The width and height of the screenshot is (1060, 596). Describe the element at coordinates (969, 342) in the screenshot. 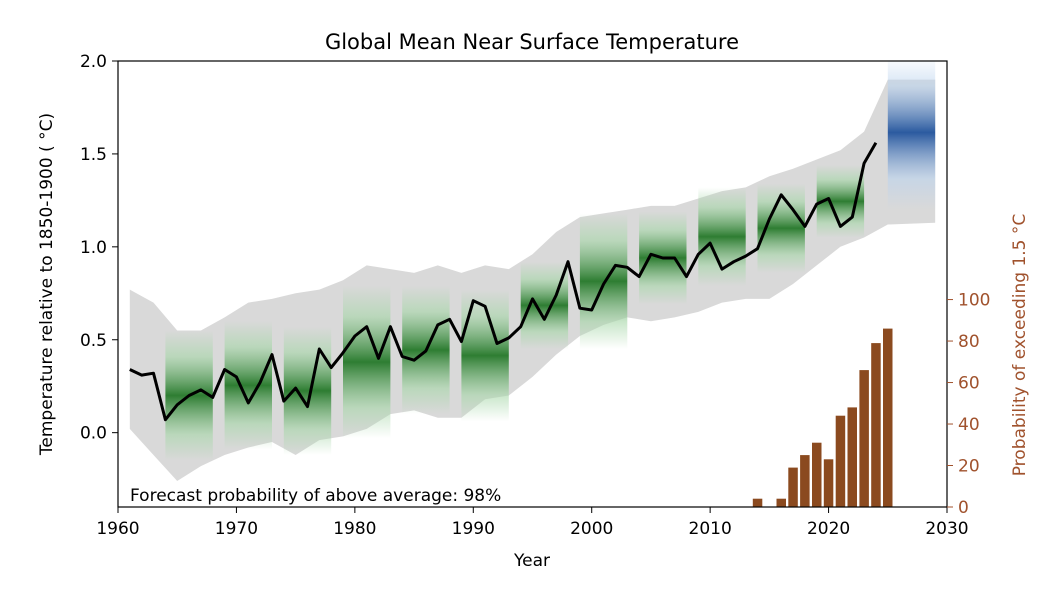

I see `y2-tick-label: 80` at that location.